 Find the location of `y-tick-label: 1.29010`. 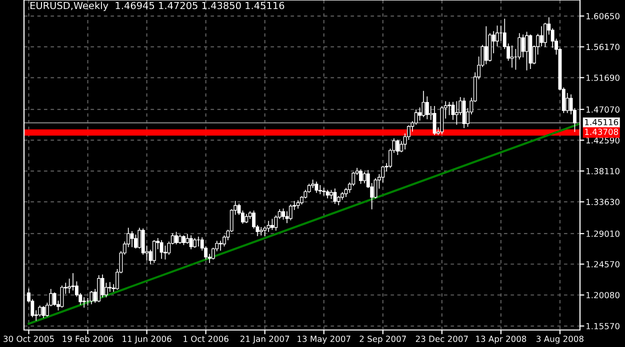

y-tick-label: 1.29010 is located at coordinates (603, 233).